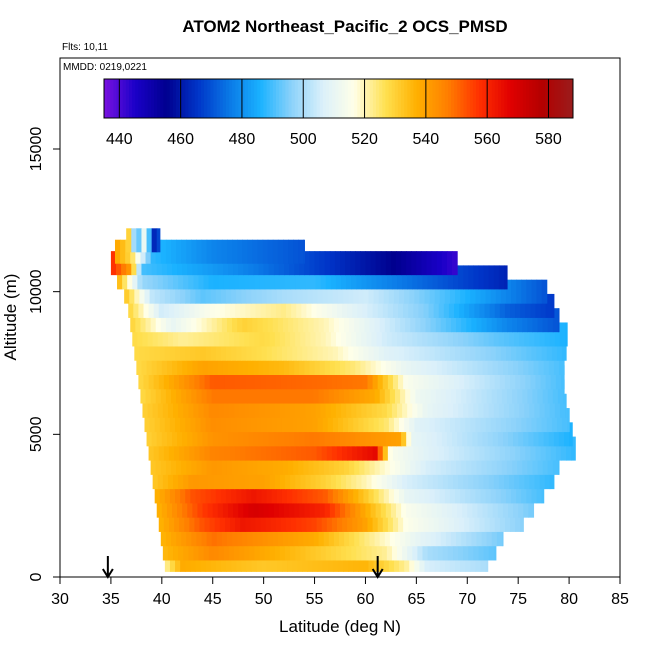 The image size is (650, 650). Describe the element at coordinates (85, 47) in the screenshot. I see `flights-label: Flts: 10,11` at that location.